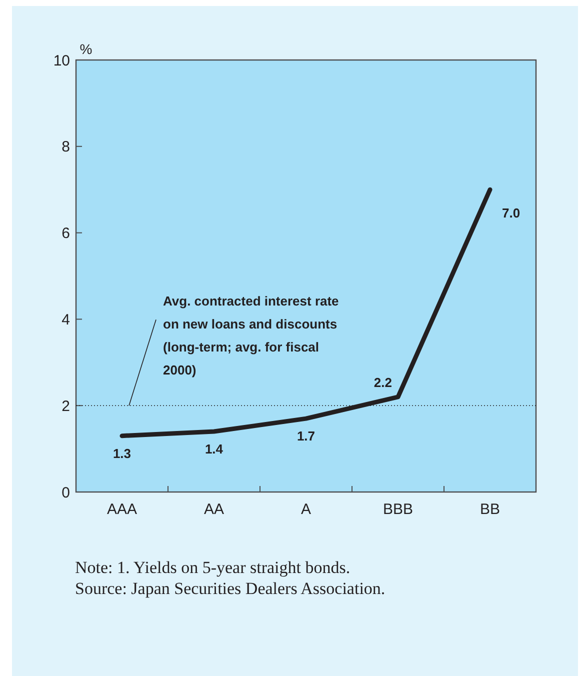 Image resolution: width=587 pixels, height=676 pixels. I want to click on y-axis-title: %, so click(86, 49).